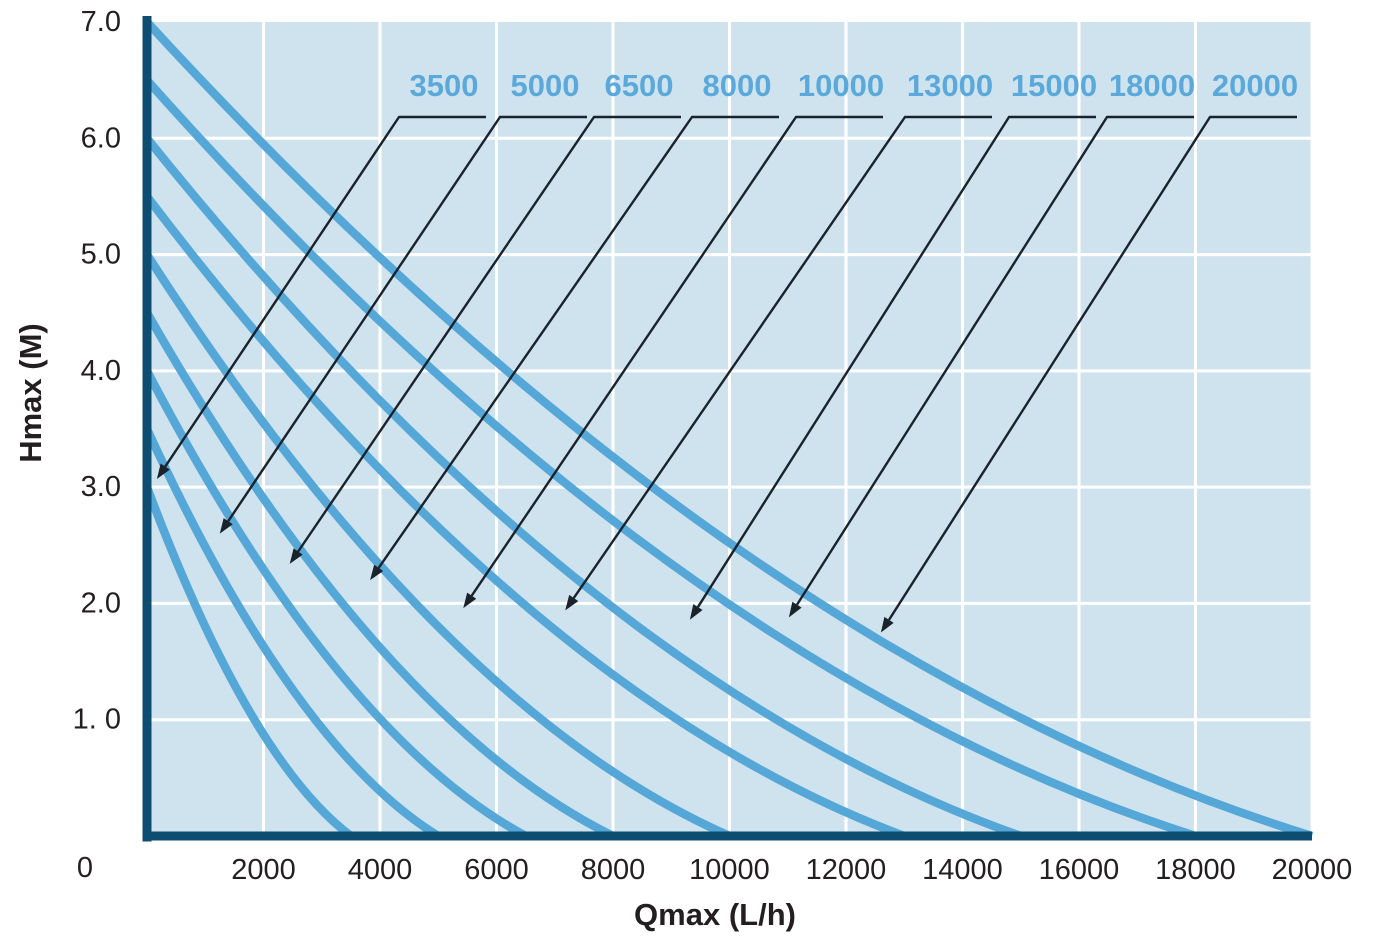  Describe the element at coordinates (101, 487) in the screenshot. I see `y-tick-3.0: 3.0` at that location.